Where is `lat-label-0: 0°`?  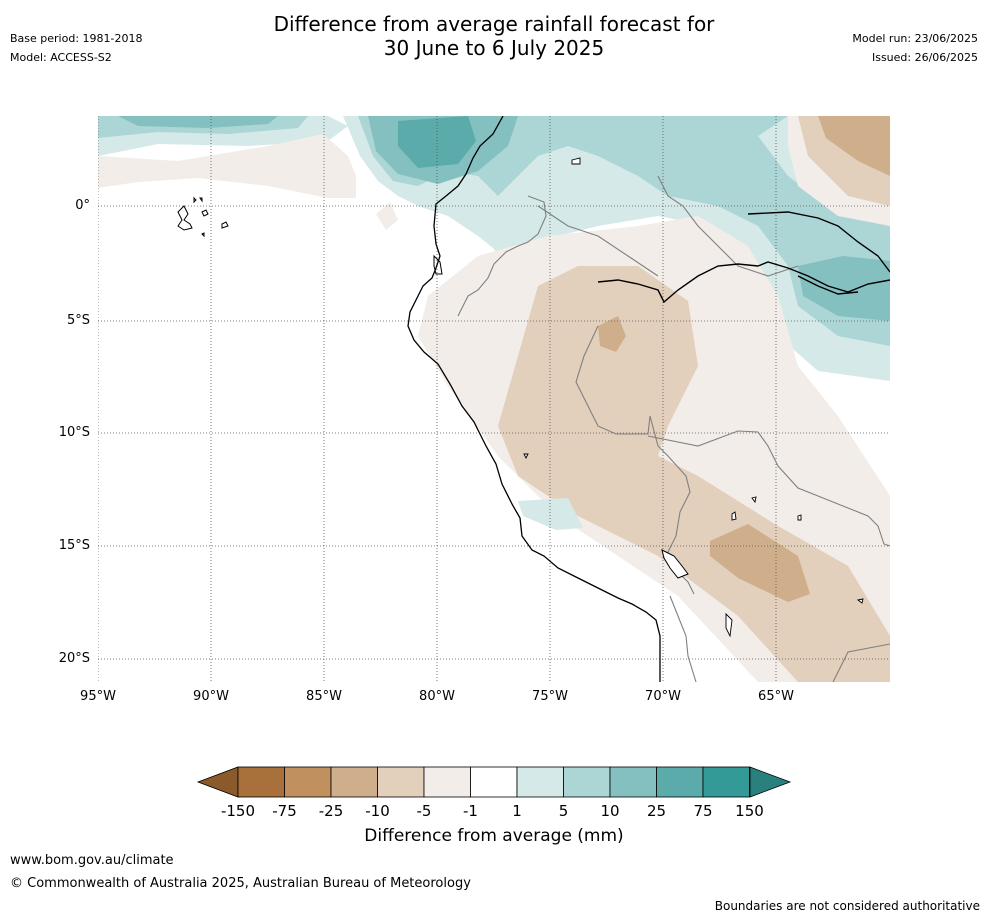
lat-label-0: 0° is located at coordinates (82, 205).